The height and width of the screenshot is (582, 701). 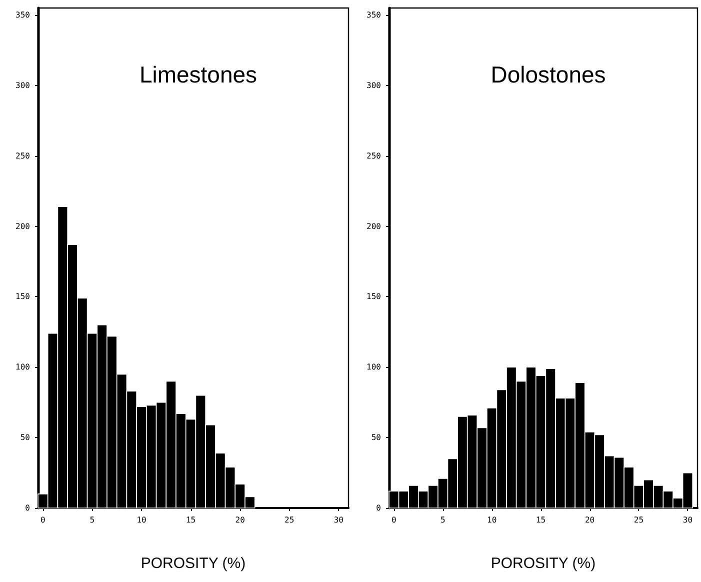 I want to click on text: Dolostones, so click(x=548, y=75).